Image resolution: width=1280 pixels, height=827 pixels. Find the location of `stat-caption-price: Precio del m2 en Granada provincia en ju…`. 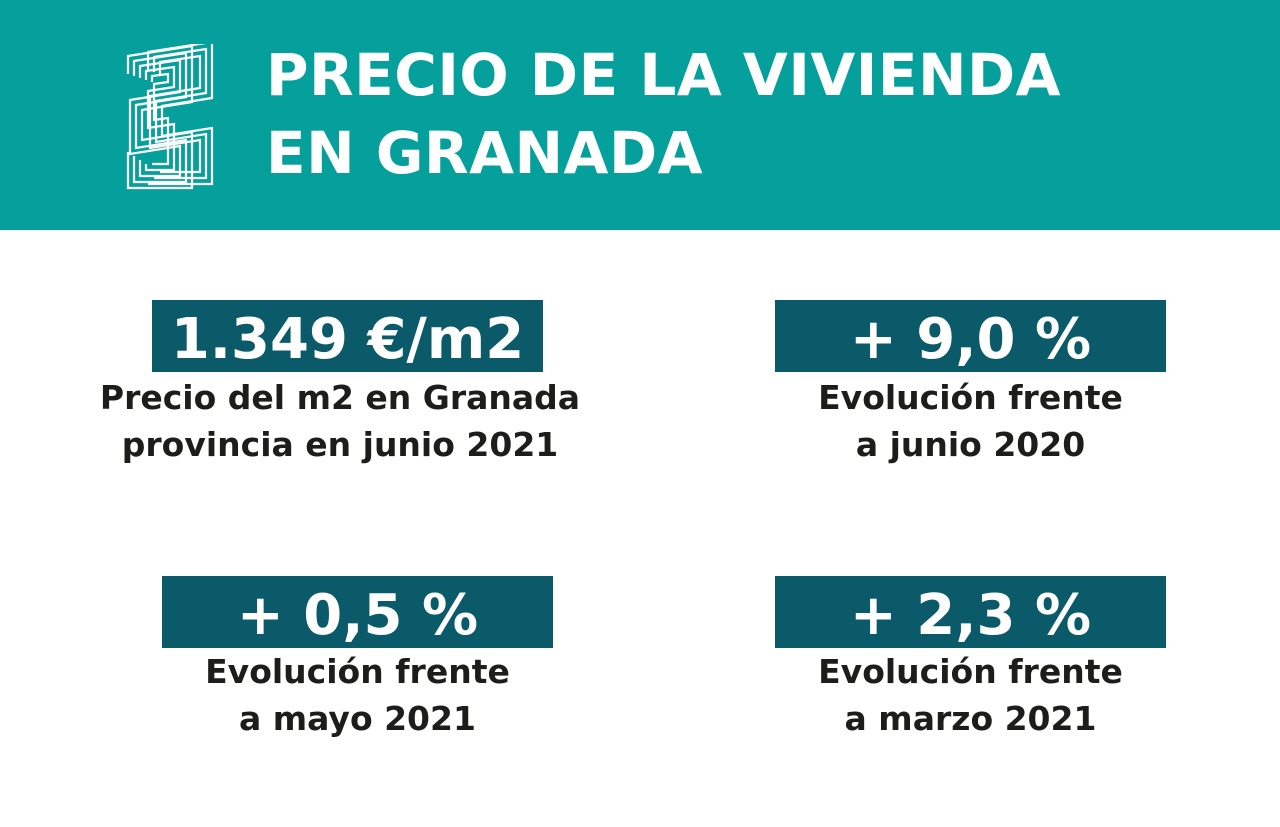

stat-caption-price: Precio del m2 en Granada provincia en ju… is located at coordinates (340, 421).